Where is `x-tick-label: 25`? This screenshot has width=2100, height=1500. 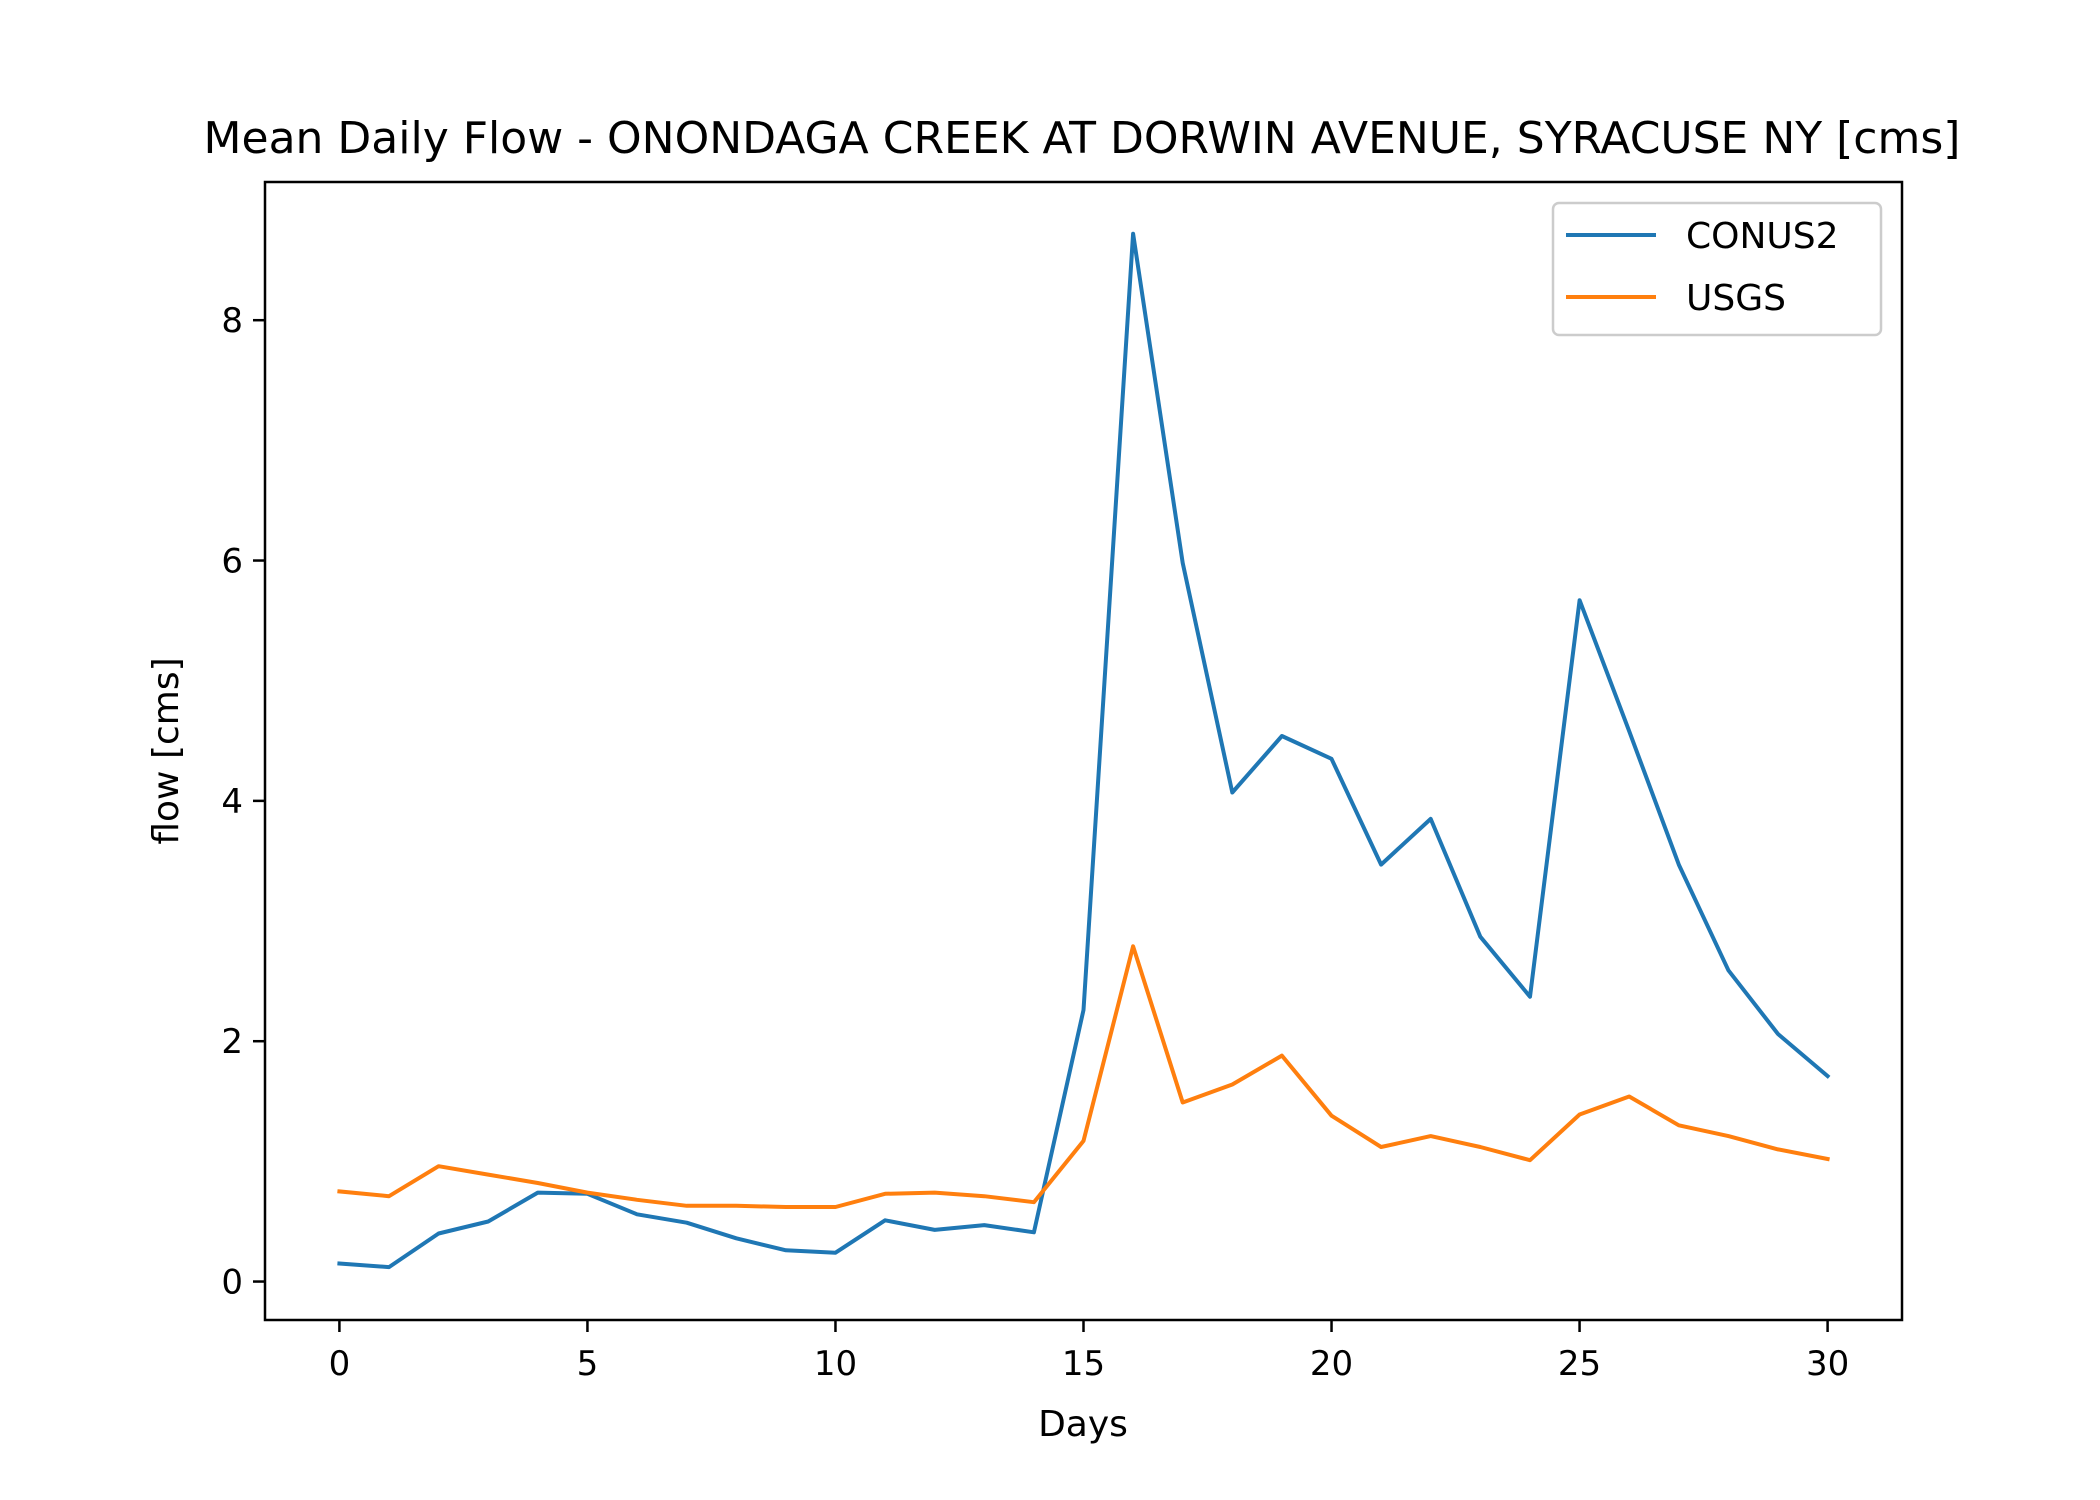 x-tick-label: 25 is located at coordinates (1579, 1364).